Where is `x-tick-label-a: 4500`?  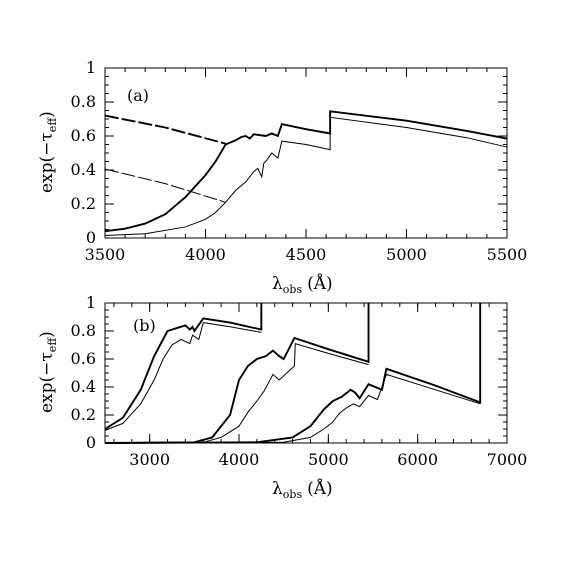
x-tick-label-a: 4500 is located at coordinates (306, 254).